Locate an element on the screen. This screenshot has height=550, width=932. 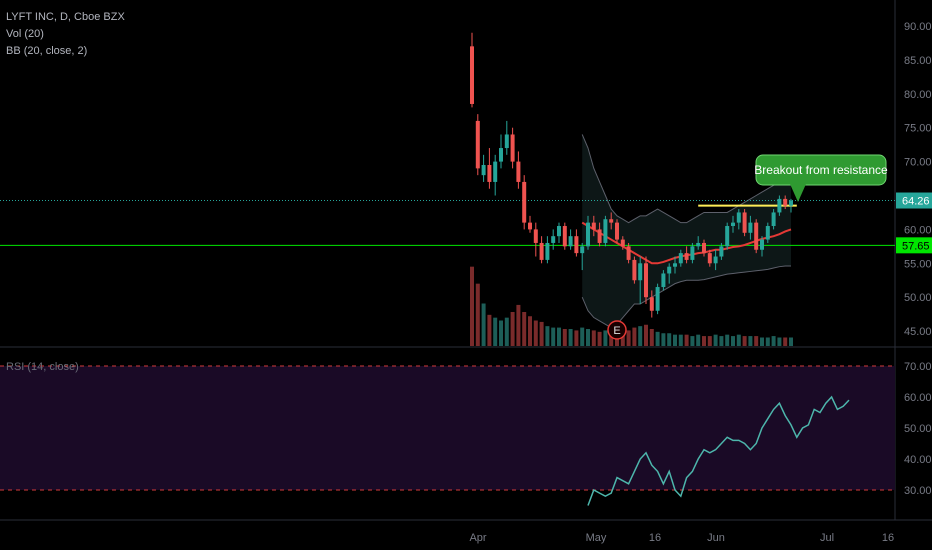
rsi-line is located at coordinates (718, 450).